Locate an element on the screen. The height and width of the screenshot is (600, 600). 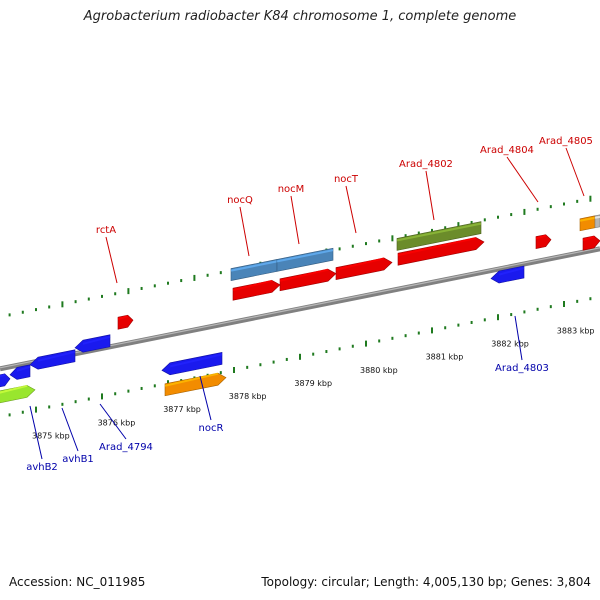
gene-label-Arad_4802: Arad_4802 is located at coordinates (426, 164).